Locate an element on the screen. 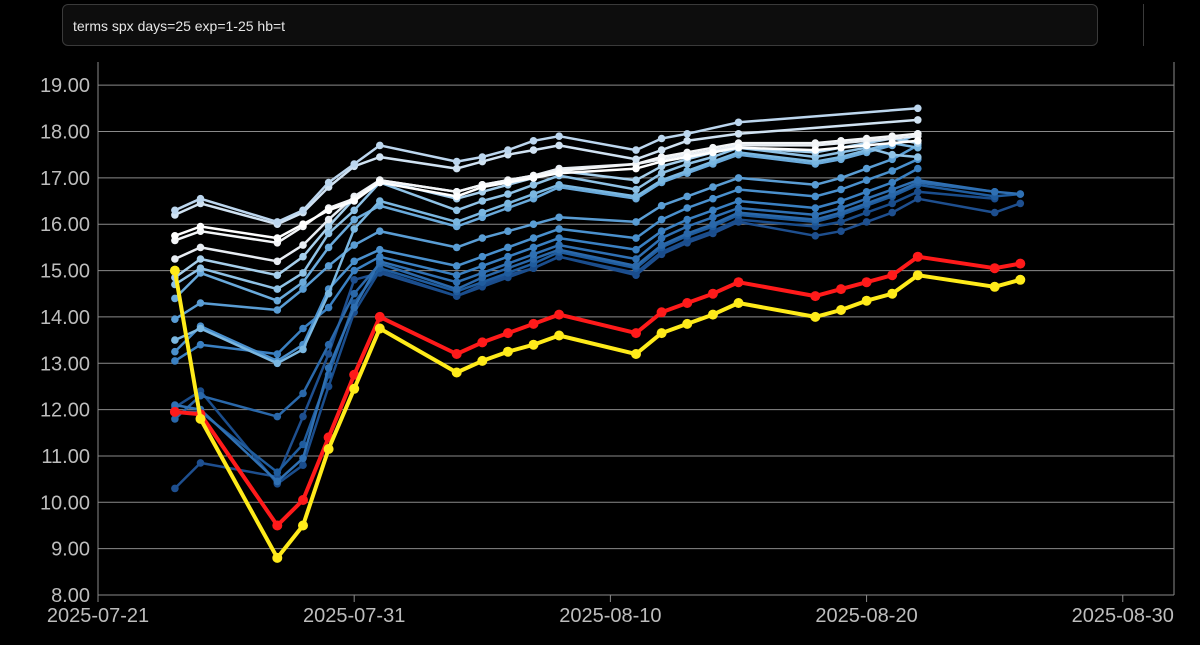 The image size is (1200, 645). x-tick-label: 2025-08-30 is located at coordinates (1123, 616).